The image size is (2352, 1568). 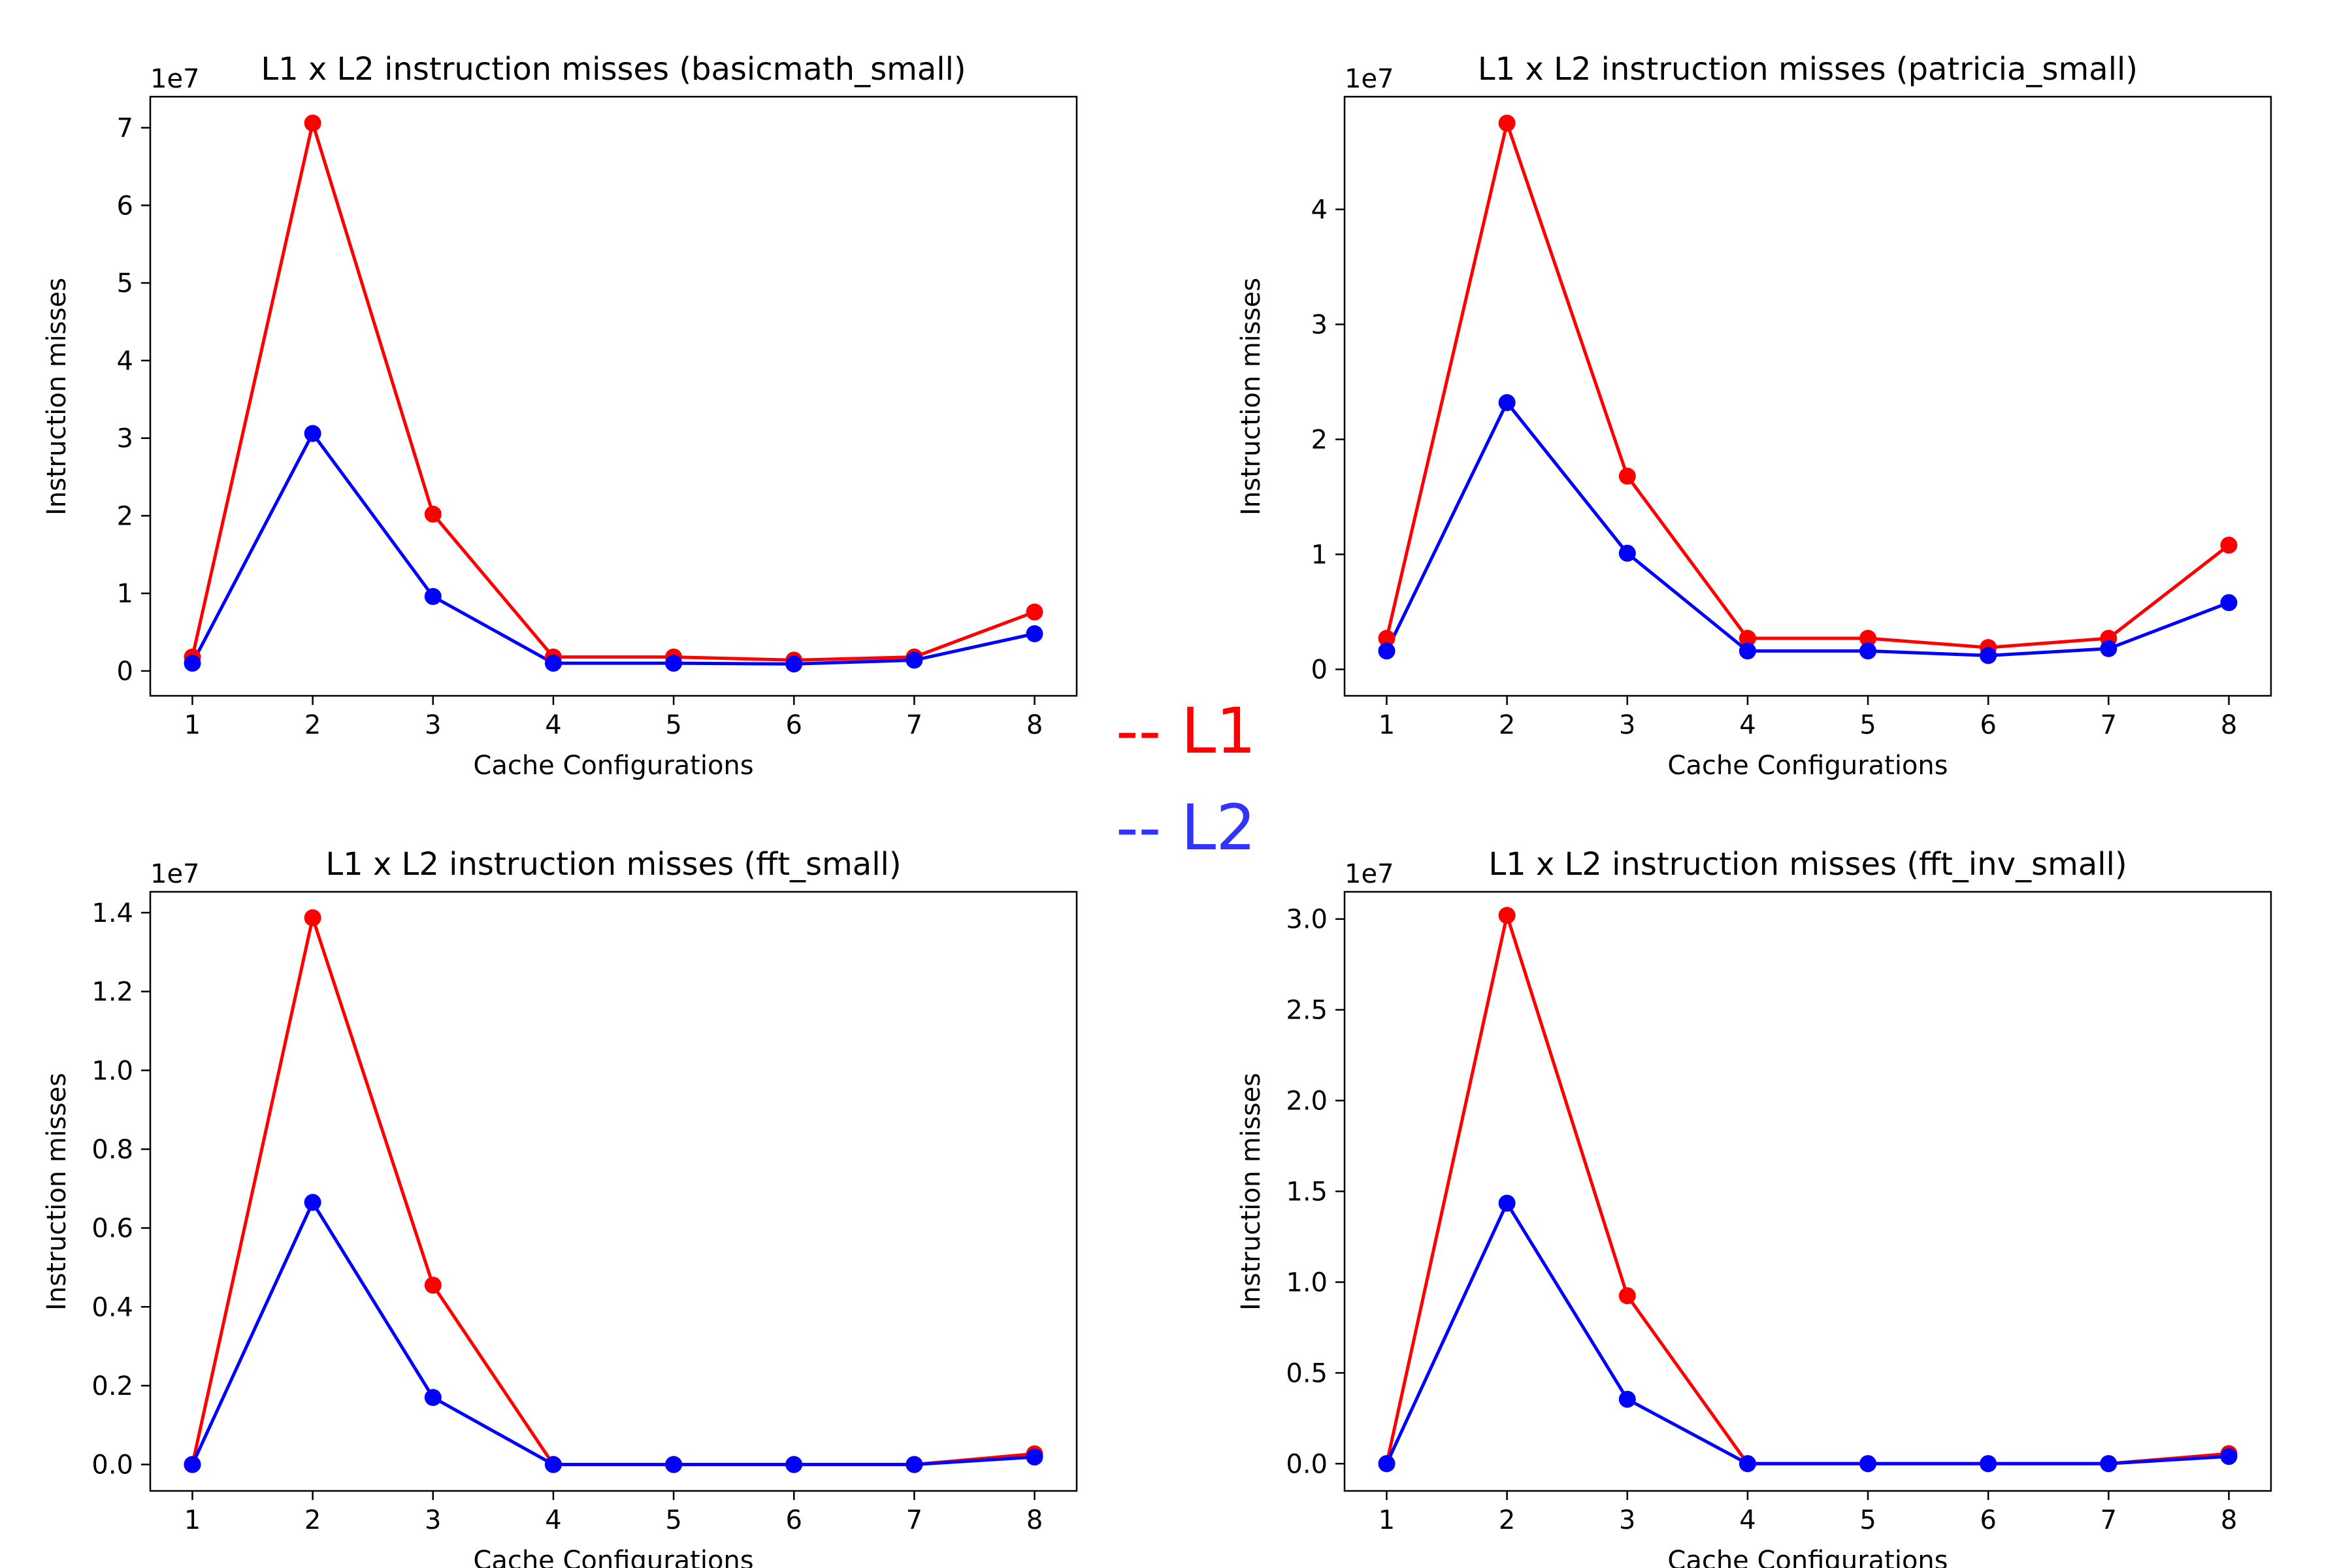 What do you see at coordinates (1627, 725) in the screenshot?
I see `chart-2-x-tick-label: 3` at bounding box center [1627, 725].